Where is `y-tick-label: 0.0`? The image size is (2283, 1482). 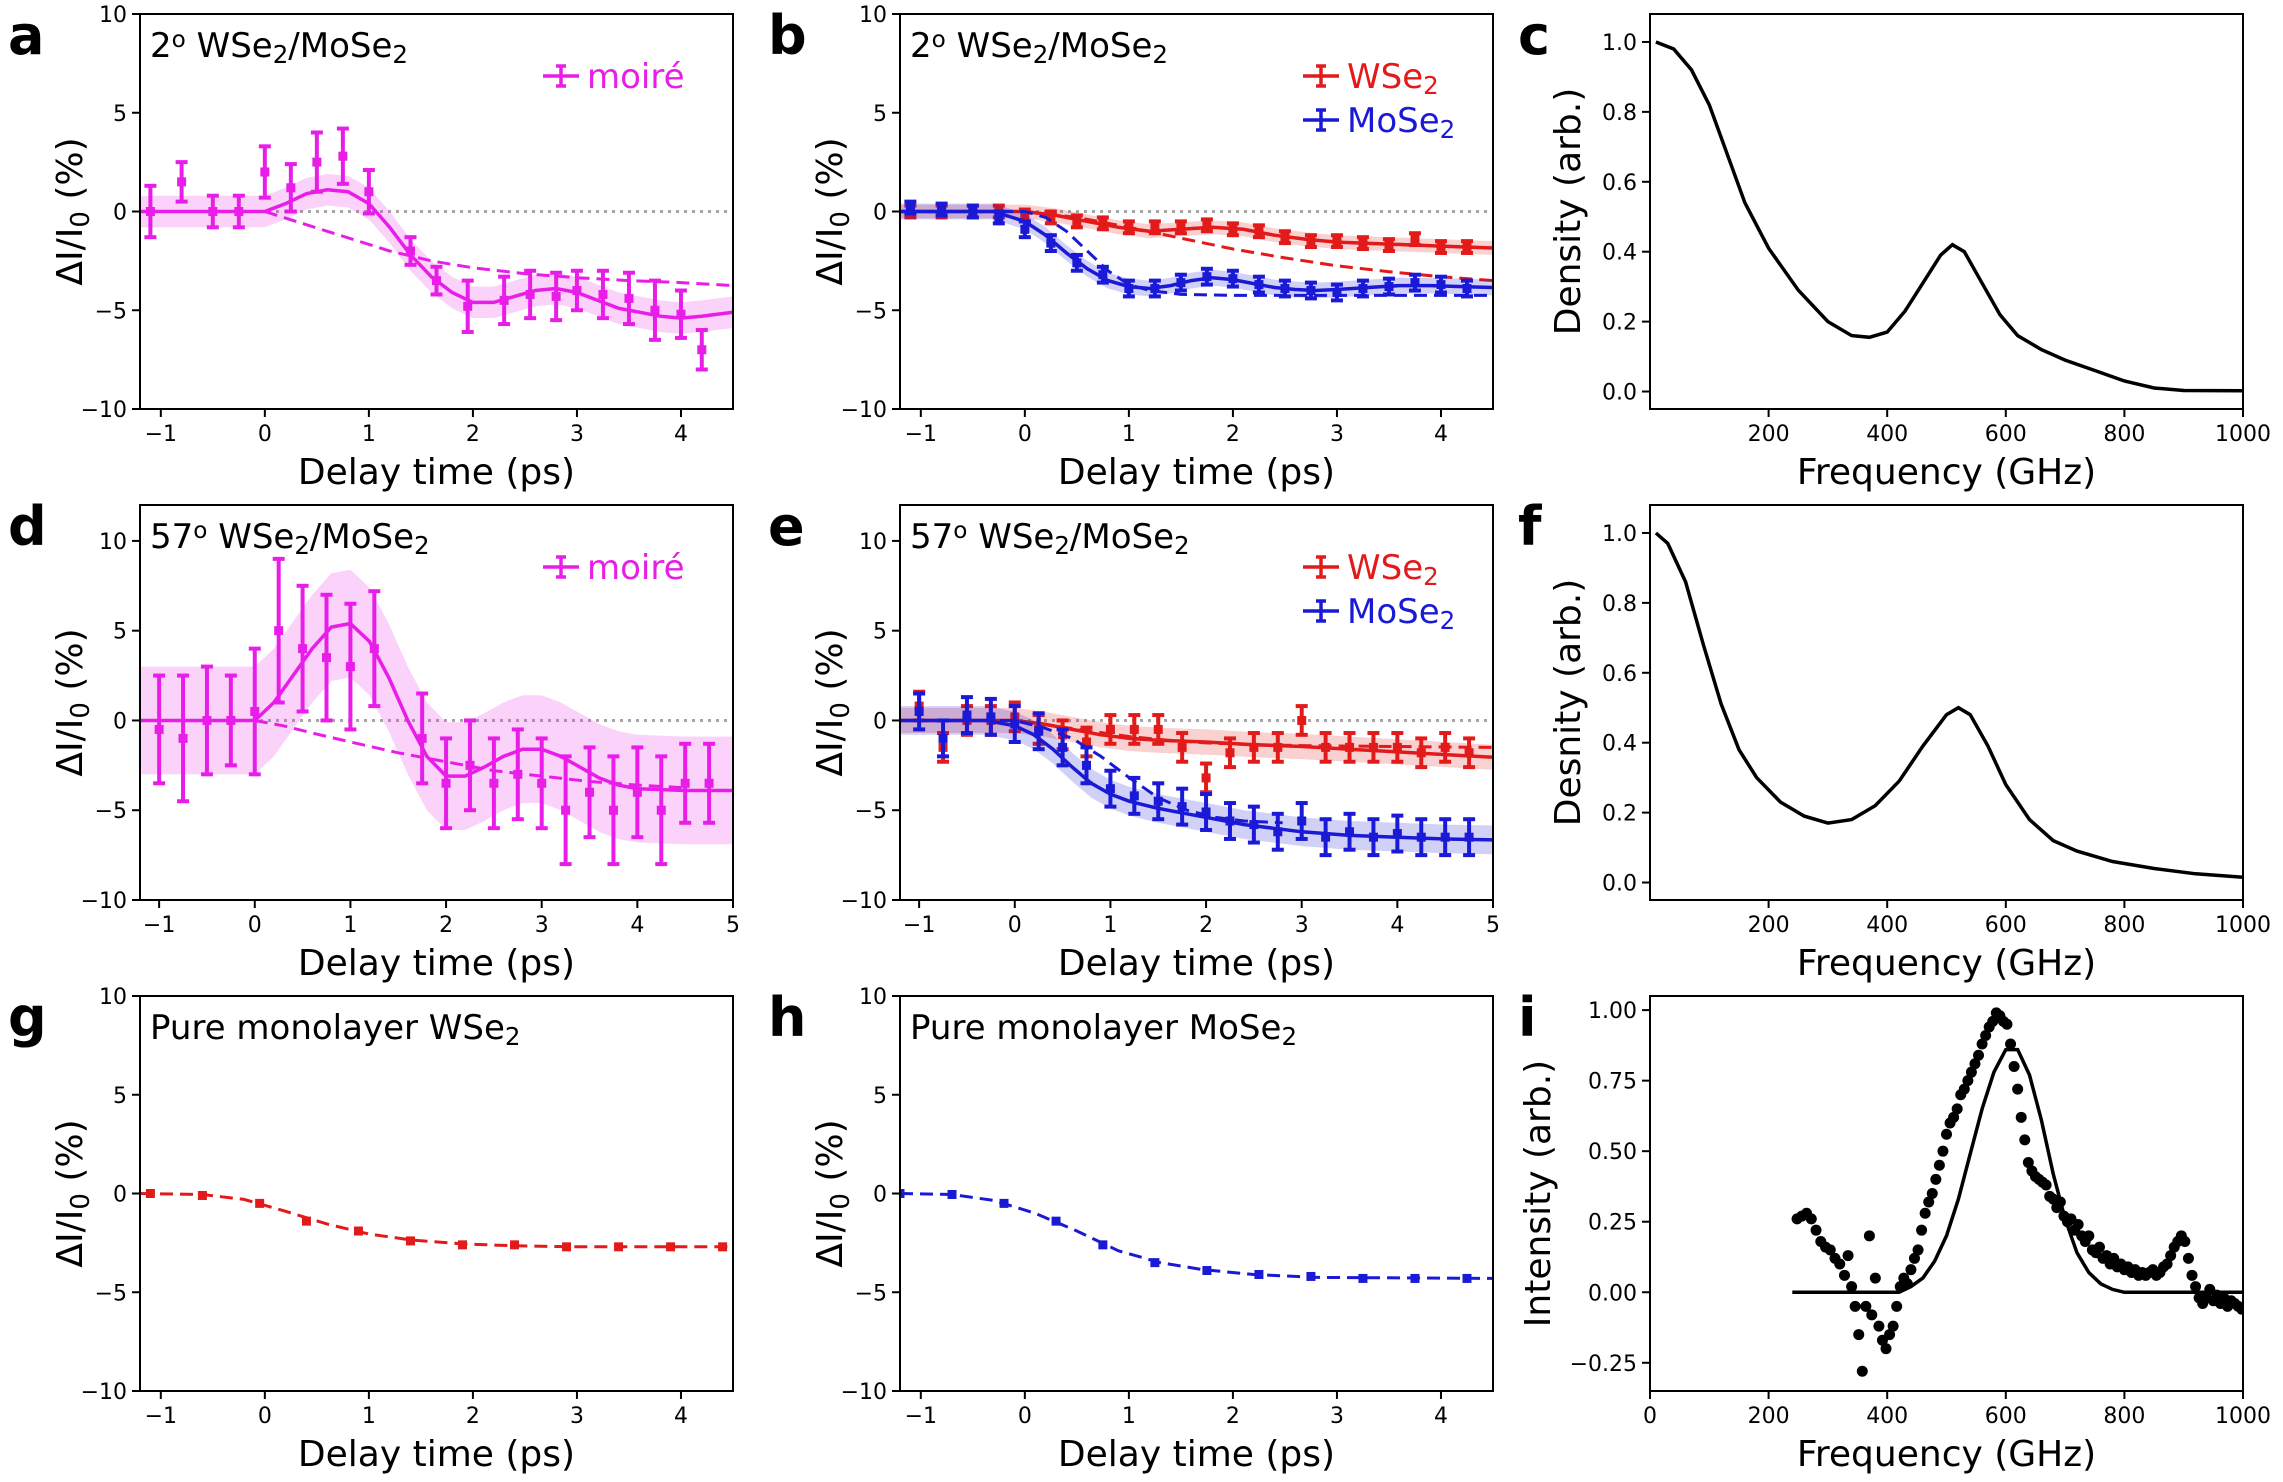
y-tick-label: 0.0 is located at coordinates (1619, 393).